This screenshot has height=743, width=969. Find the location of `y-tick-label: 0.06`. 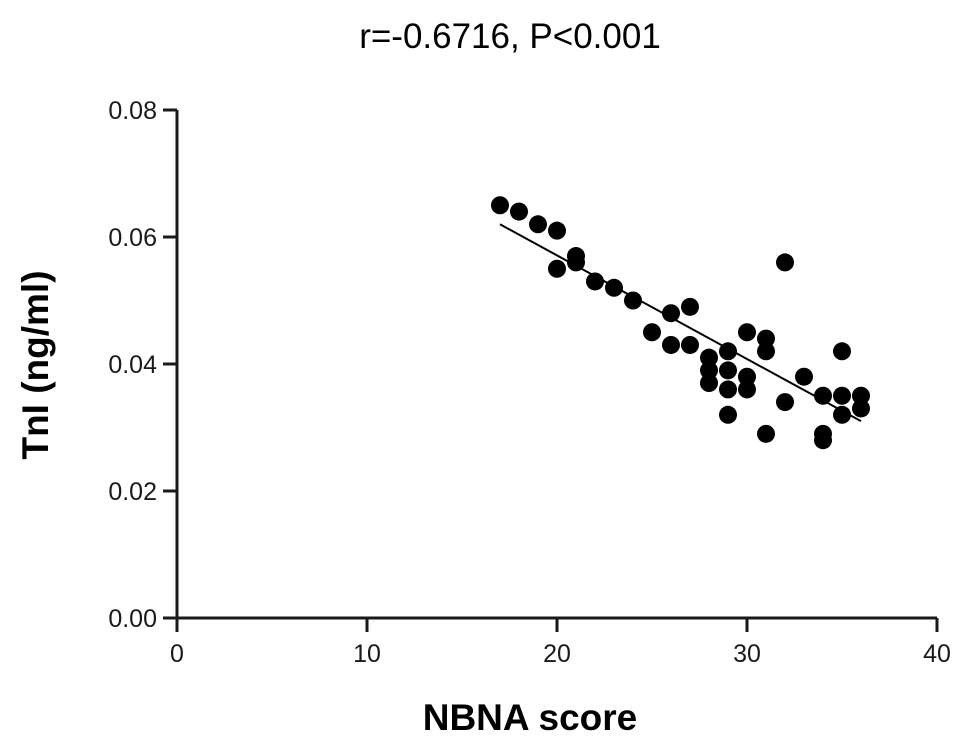

y-tick-label: 0.06 is located at coordinates (132, 238).